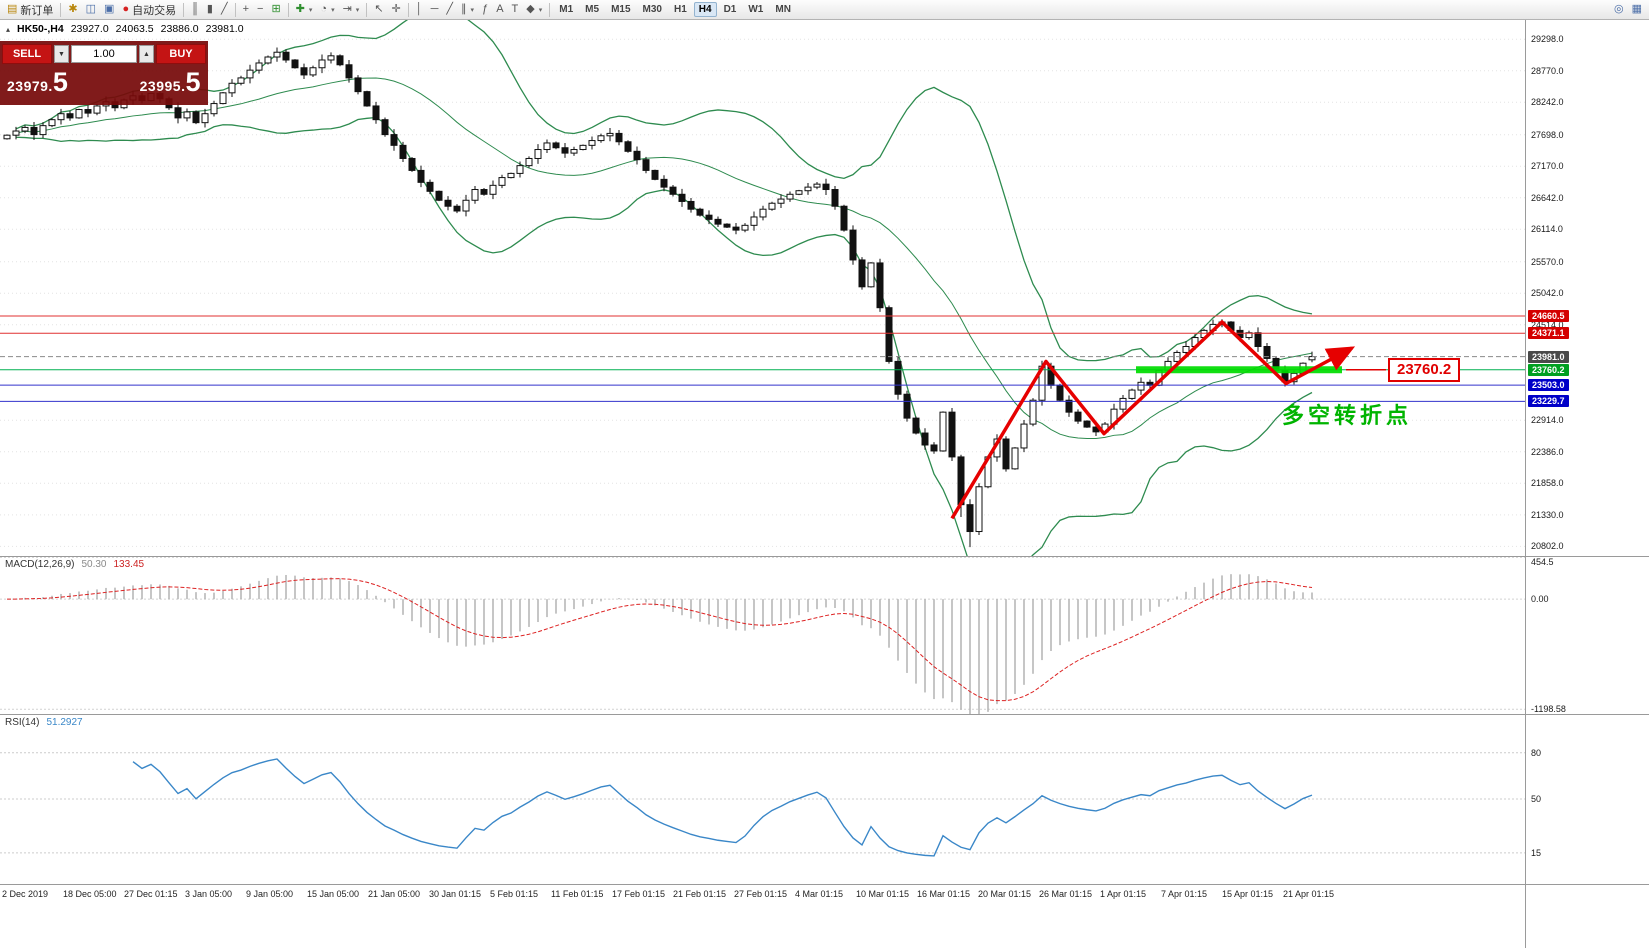 The image size is (1649, 948). Describe the element at coordinates (300, 9) in the screenshot. I see `new-chart-icon-glyph: ✚` at that location.